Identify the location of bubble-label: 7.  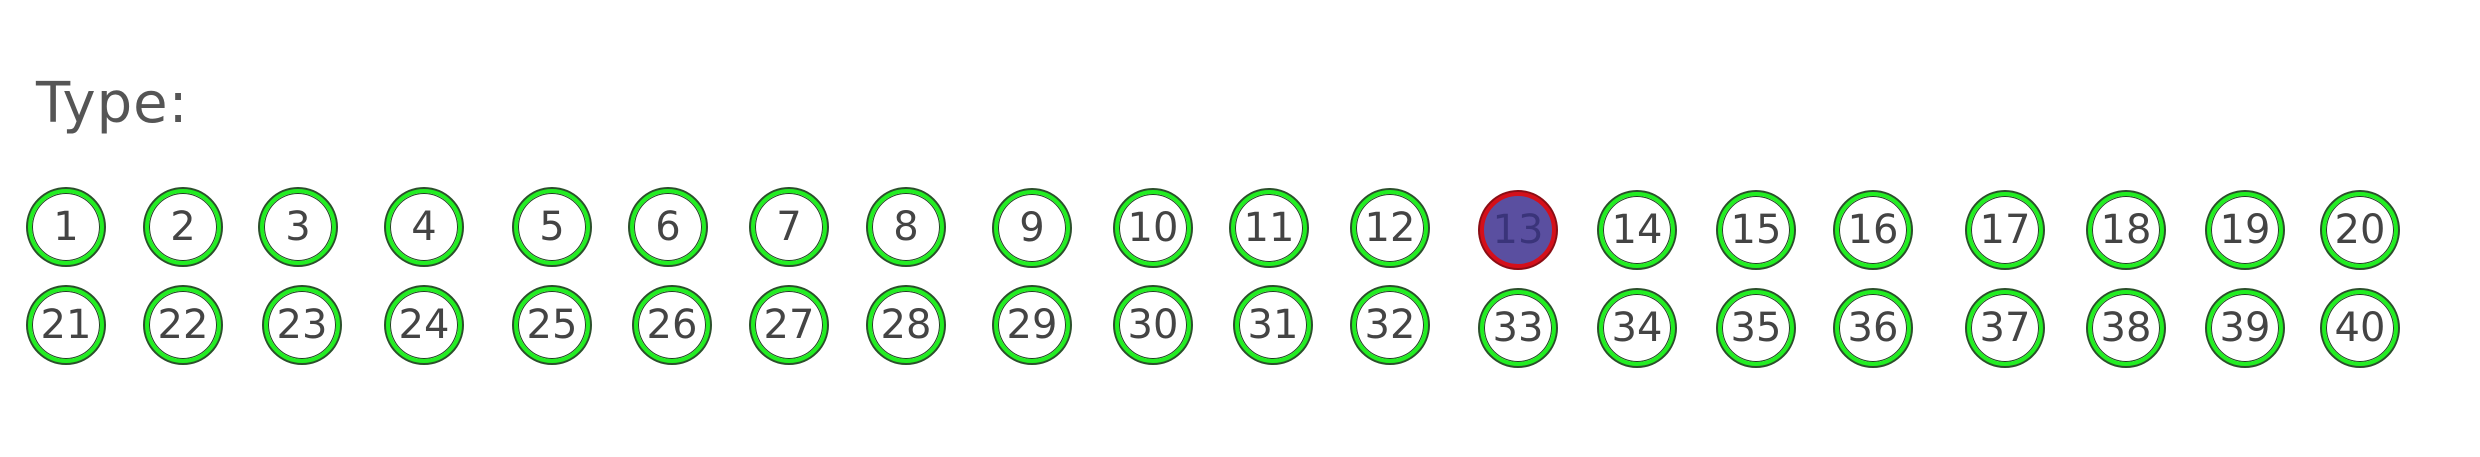
(789, 227).